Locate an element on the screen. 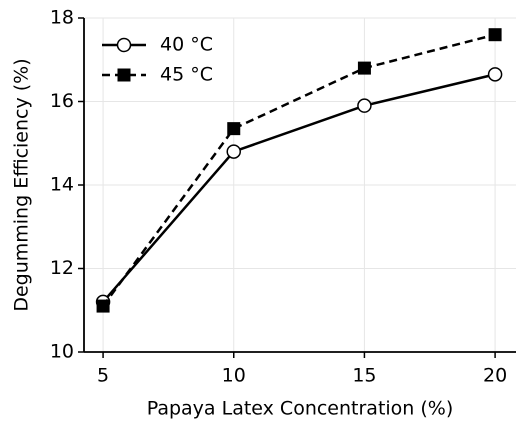 This screenshot has height=434, width=525. y-tick-label: 18 is located at coordinates (62, 18).